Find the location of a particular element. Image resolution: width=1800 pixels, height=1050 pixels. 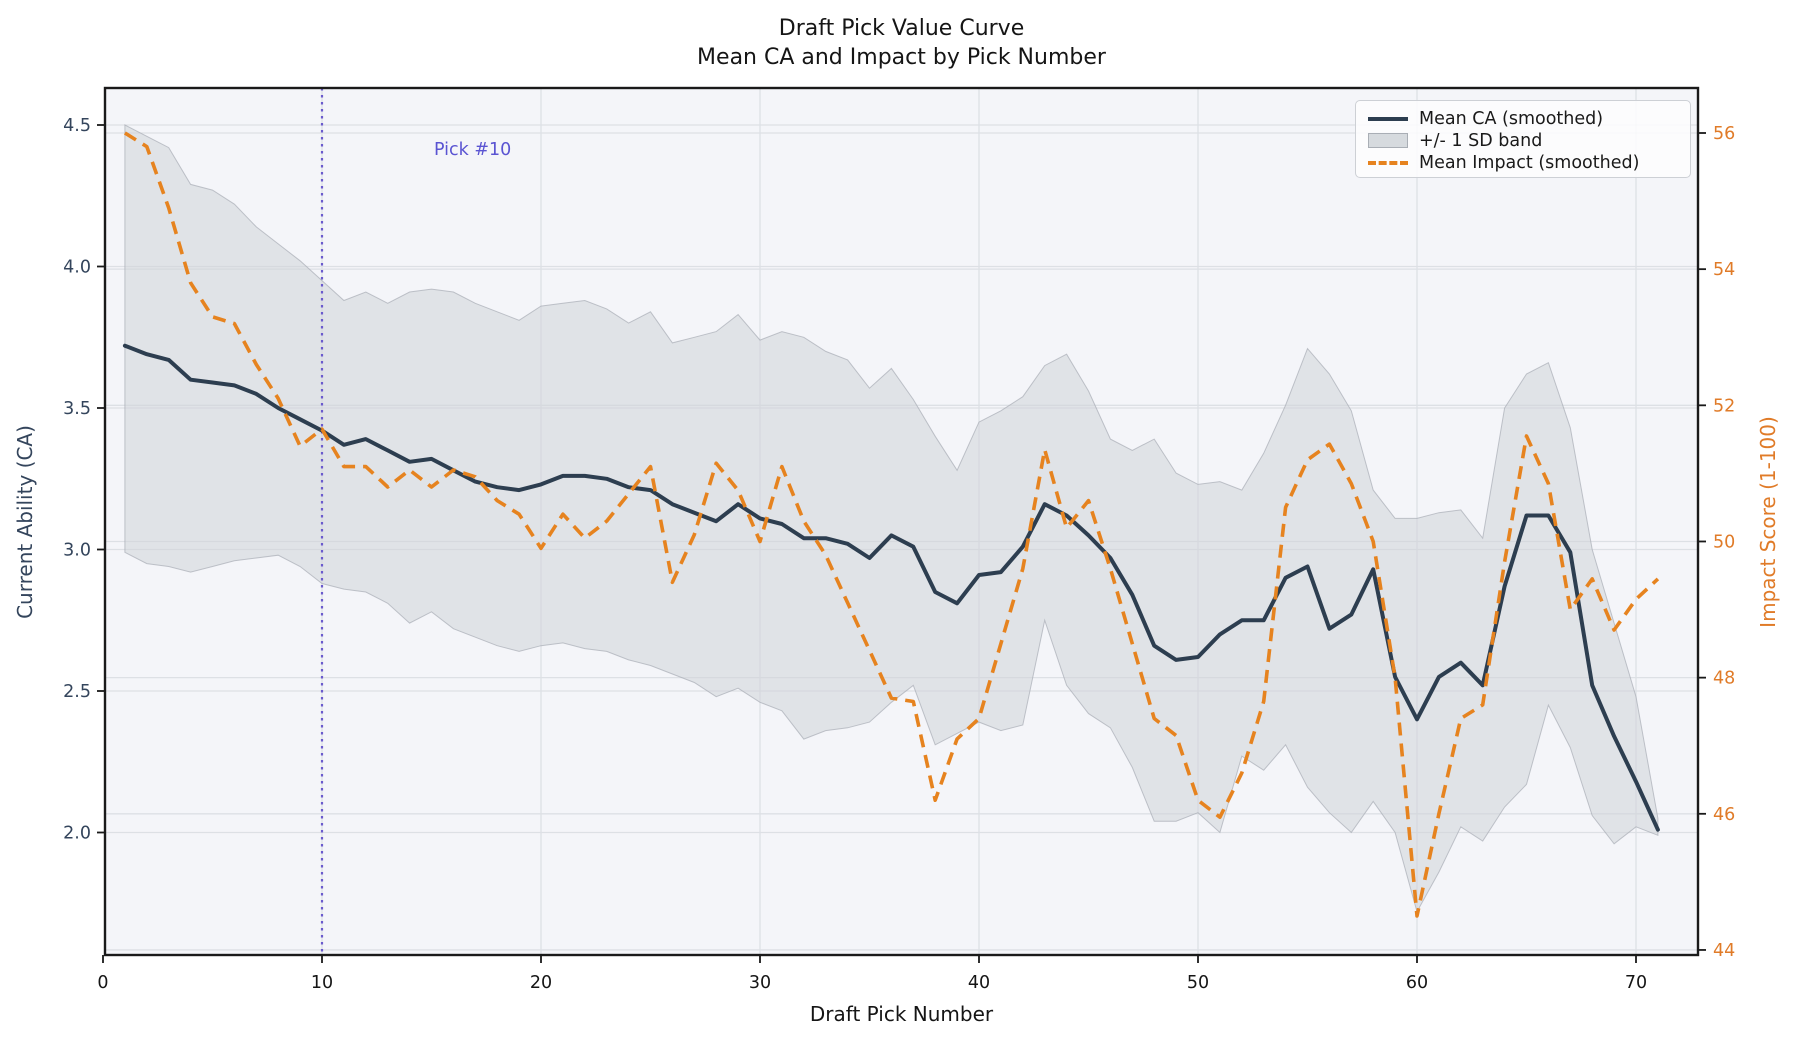

legend-item-mean-impact: Mean Impact (smoothed) is located at coordinates (1529, 162).